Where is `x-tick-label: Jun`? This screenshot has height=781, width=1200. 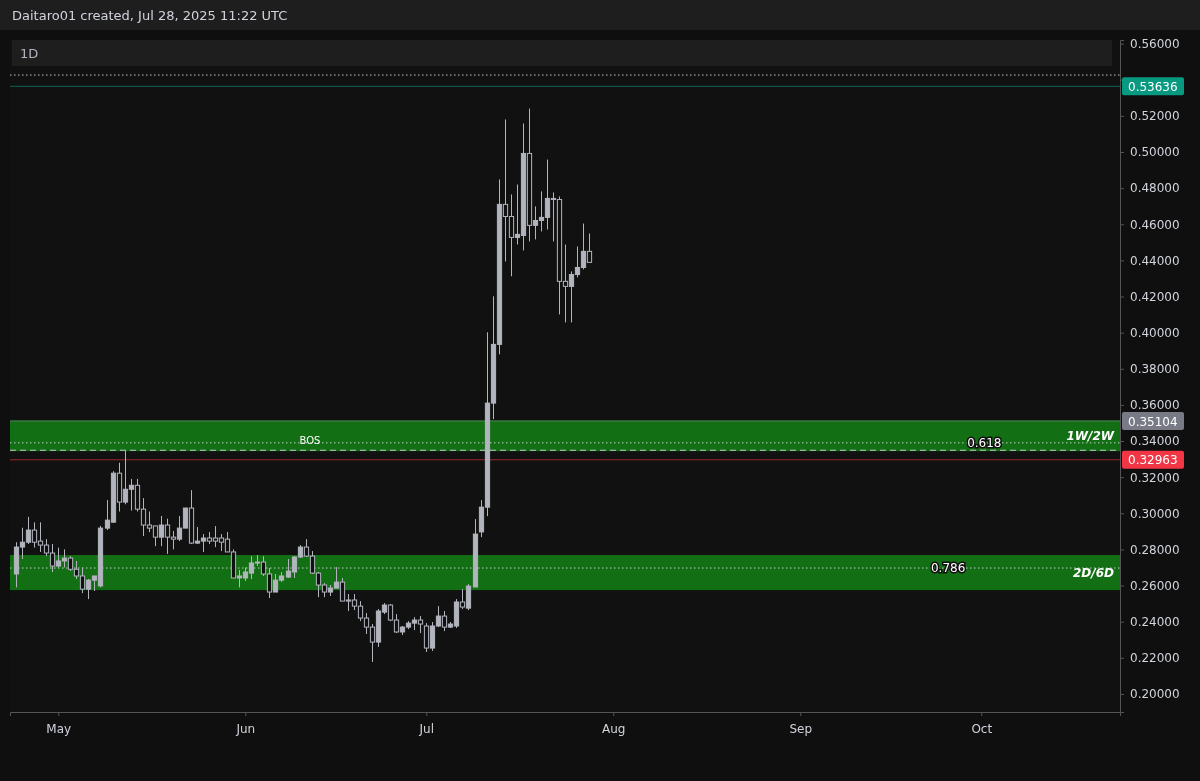
x-tick-label: Jun is located at coordinates (245, 729).